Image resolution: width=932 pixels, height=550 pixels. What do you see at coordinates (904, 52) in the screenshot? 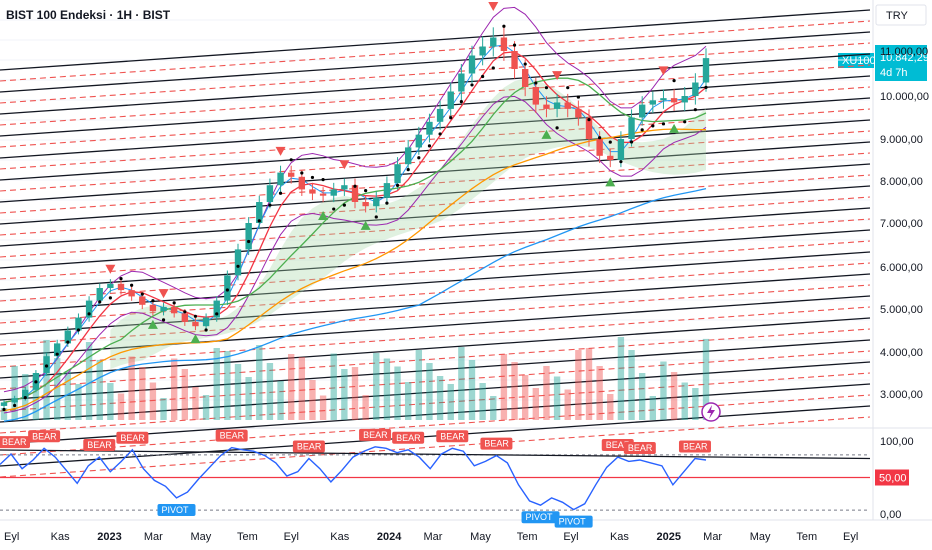
I see `price-tick-label: 11.000,00` at bounding box center [904, 52].